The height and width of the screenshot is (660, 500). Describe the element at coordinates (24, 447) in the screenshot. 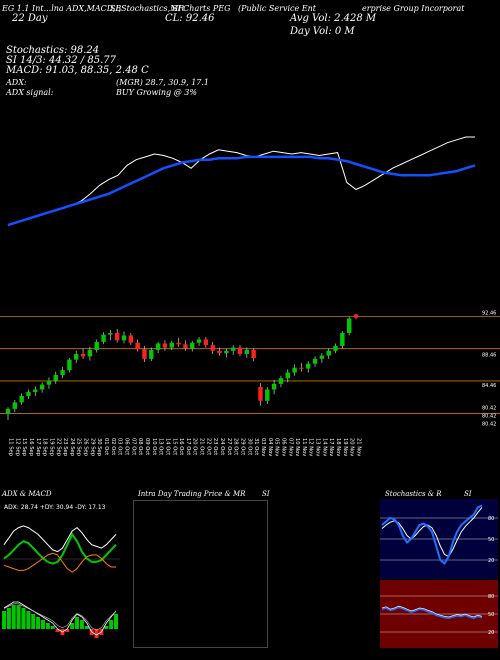

I see `date-label: 15 Sep` at that location.